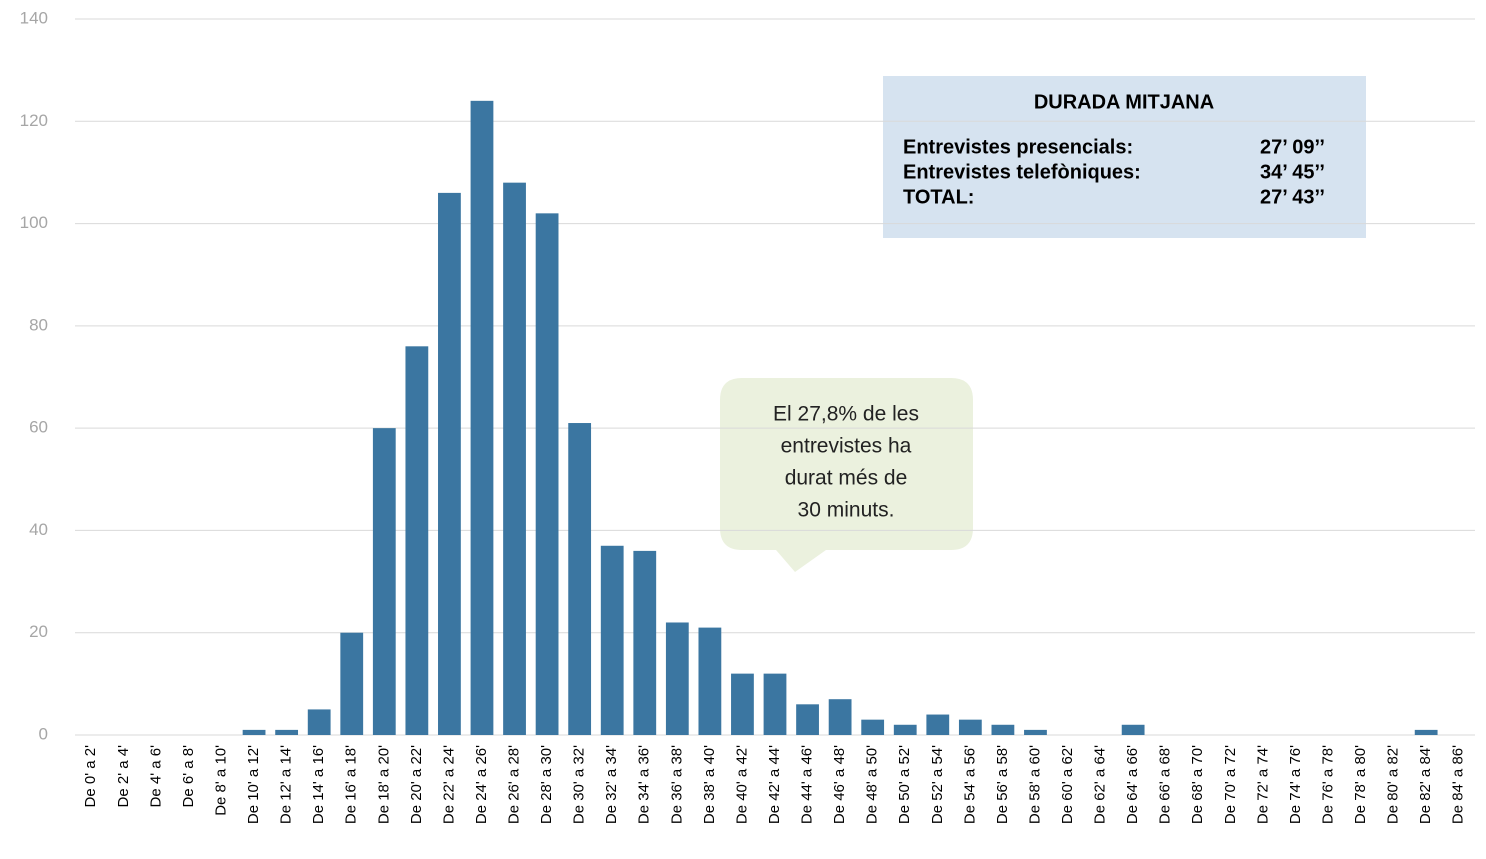  What do you see at coordinates (1034, 784) in the screenshot?
I see `x-tick-label: De 58' a 60'` at bounding box center [1034, 784].